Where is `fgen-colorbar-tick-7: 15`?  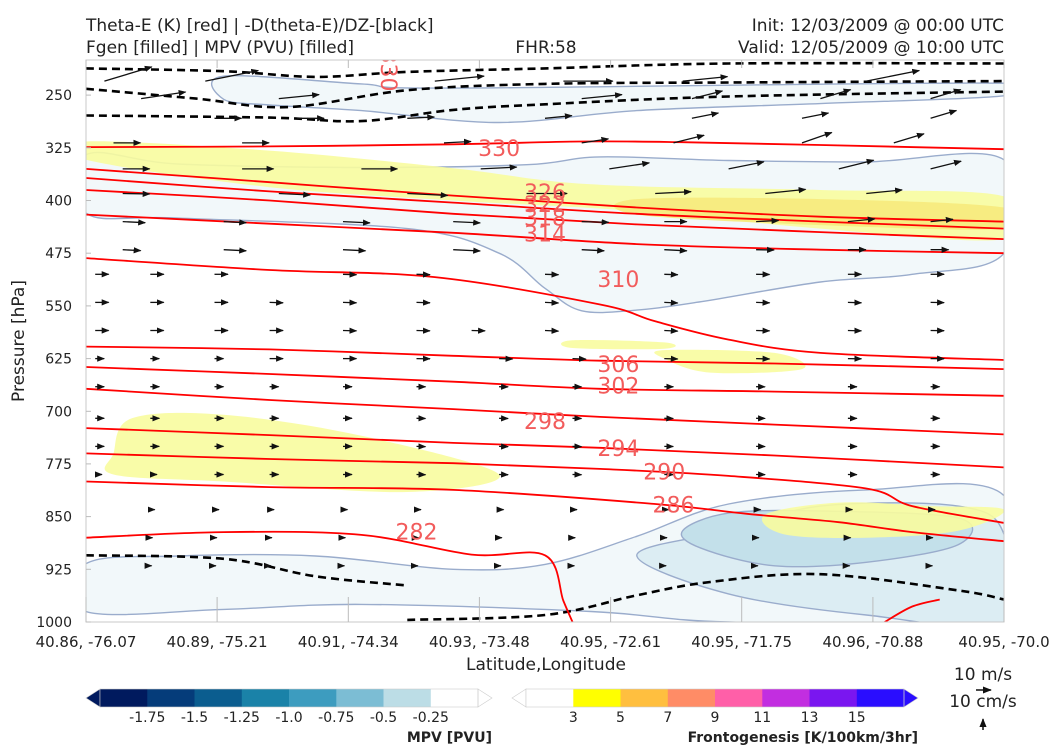
fgen-colorbar-tick-7: 15 is located at coordinates (857, 718).